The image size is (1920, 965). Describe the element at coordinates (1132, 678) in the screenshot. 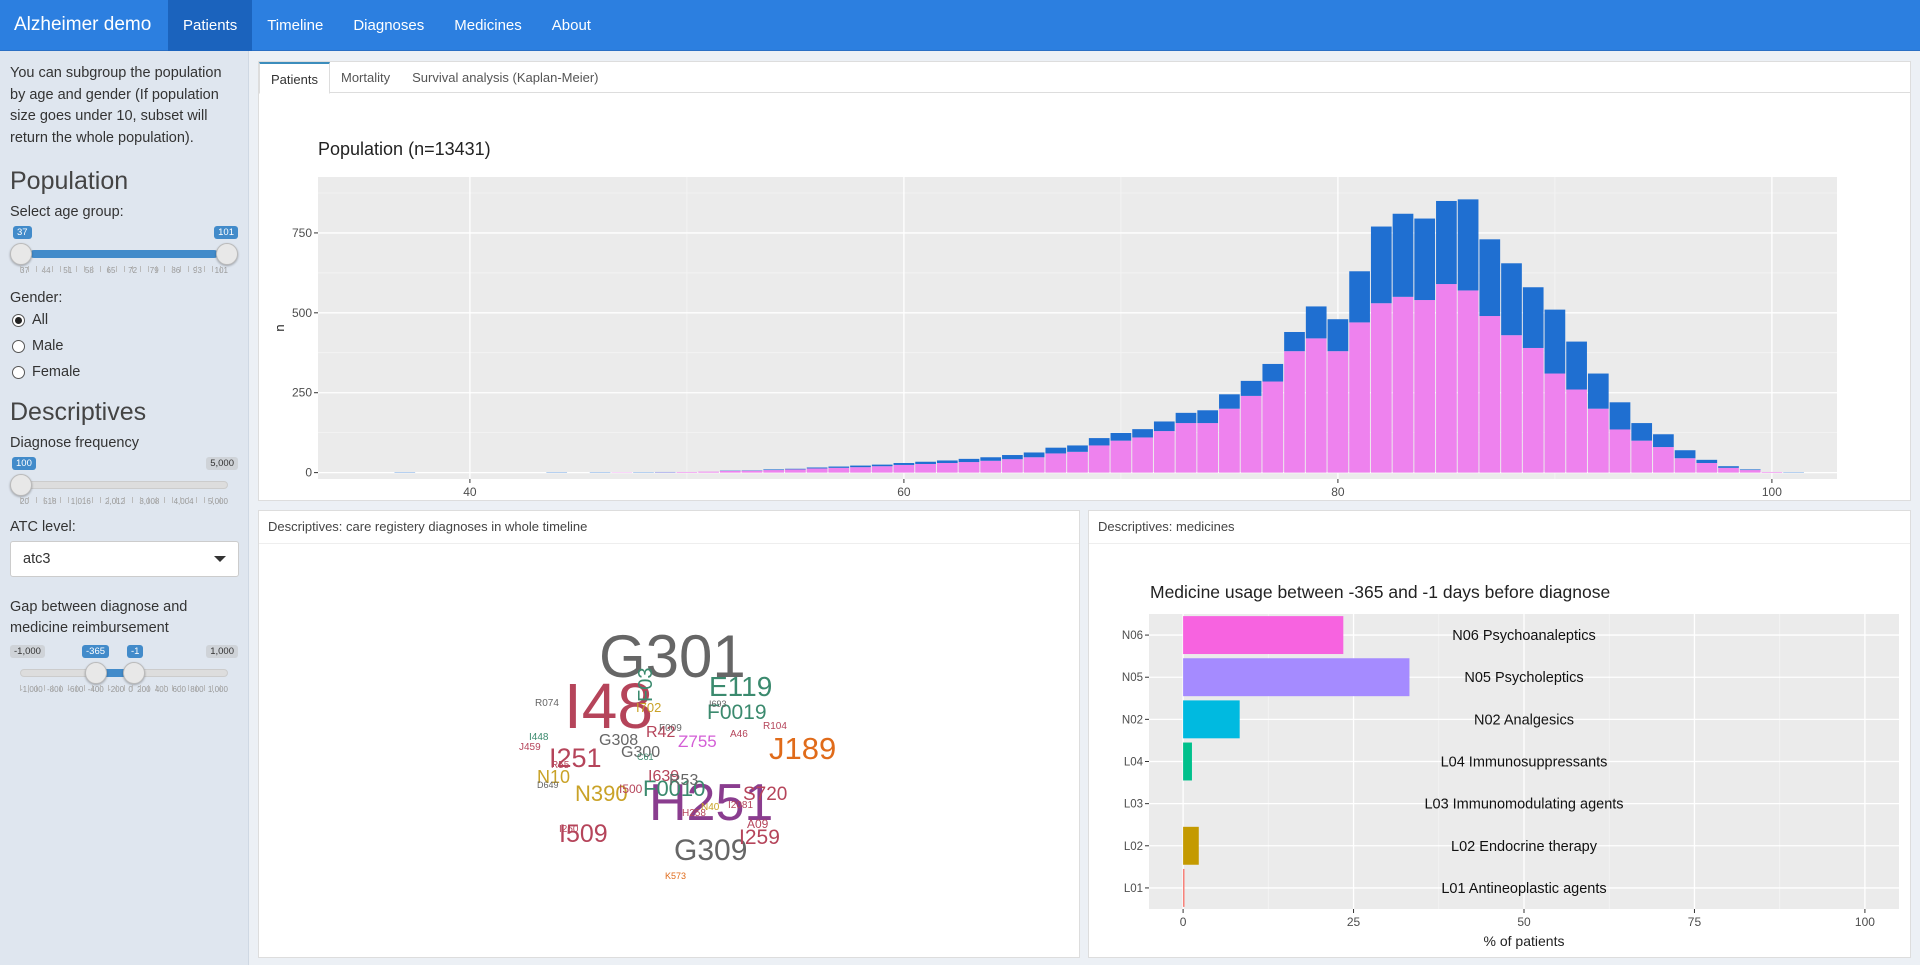

I see `y-tick-label: N05` at that location.